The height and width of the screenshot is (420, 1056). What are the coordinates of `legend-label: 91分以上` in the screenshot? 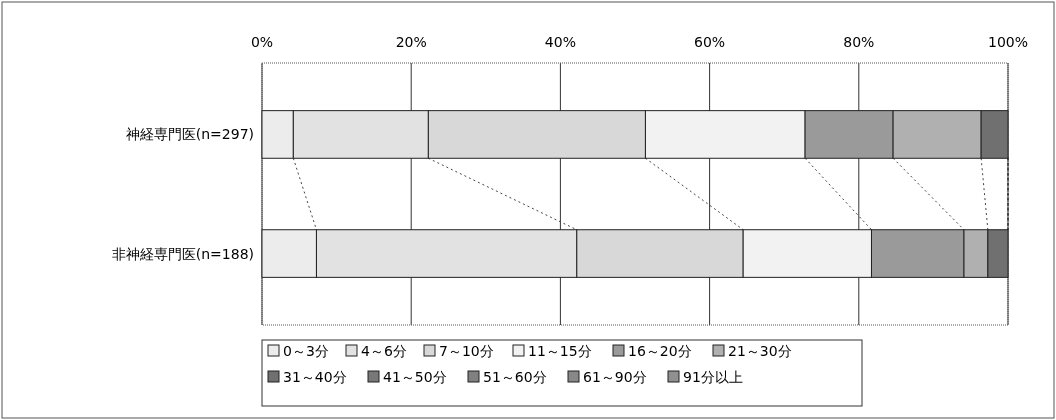 It's located at (713, 377).